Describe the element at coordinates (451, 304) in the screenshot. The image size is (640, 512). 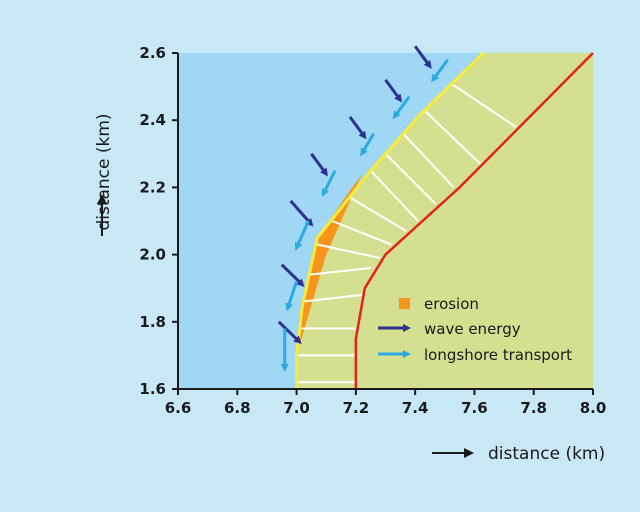
I see `legend-erosion-label: erosion` at that location.